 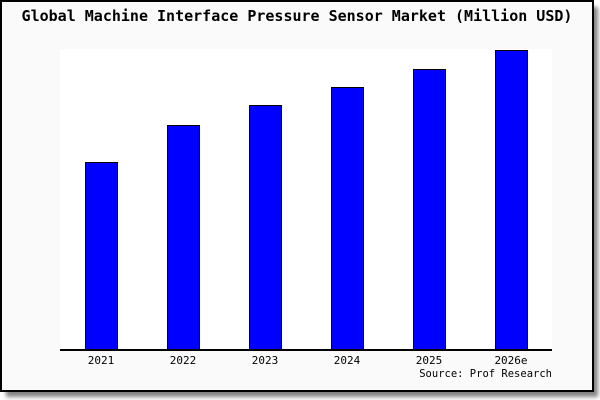 What do you see at coordinates (101, 360) in the screenshot?
I see `x-tick-label-2021: 2021` at bounding box center [101, 360].